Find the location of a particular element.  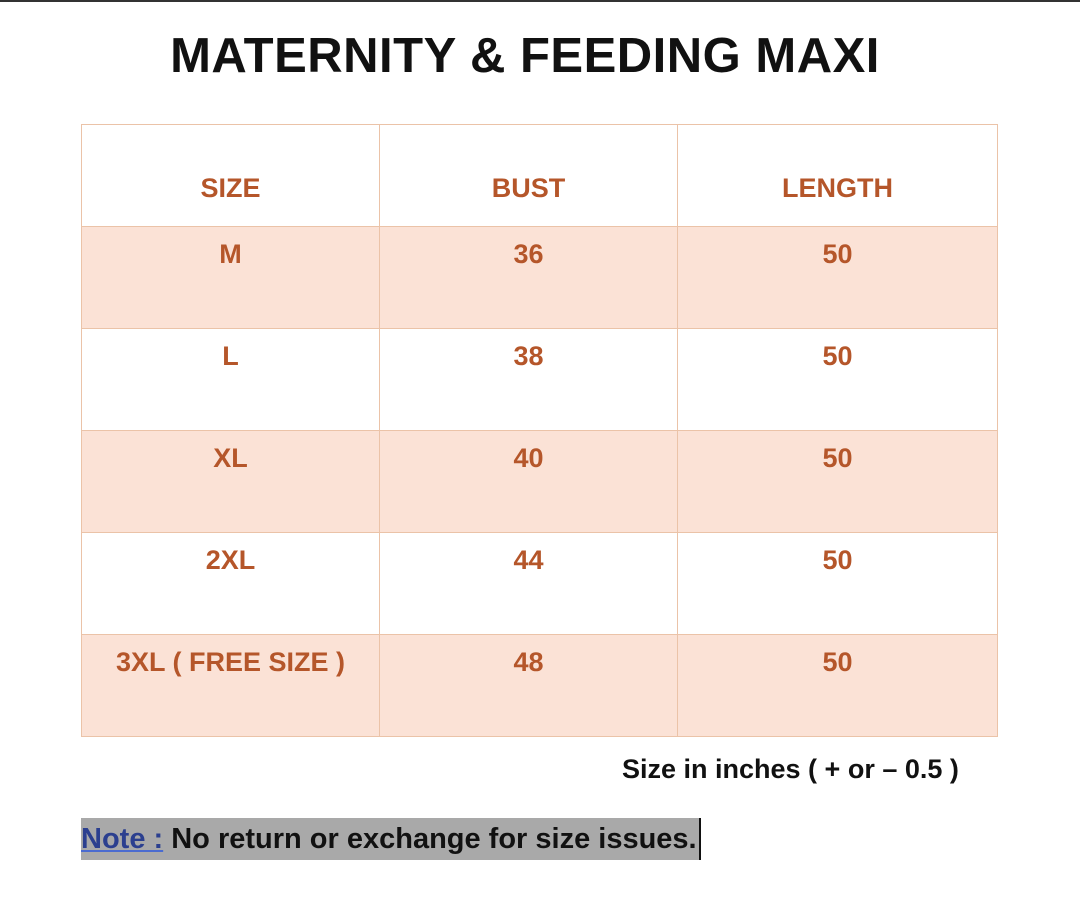

page-title: MATERNITY & FEEDING MAXI is located at coordinates (525, 56).